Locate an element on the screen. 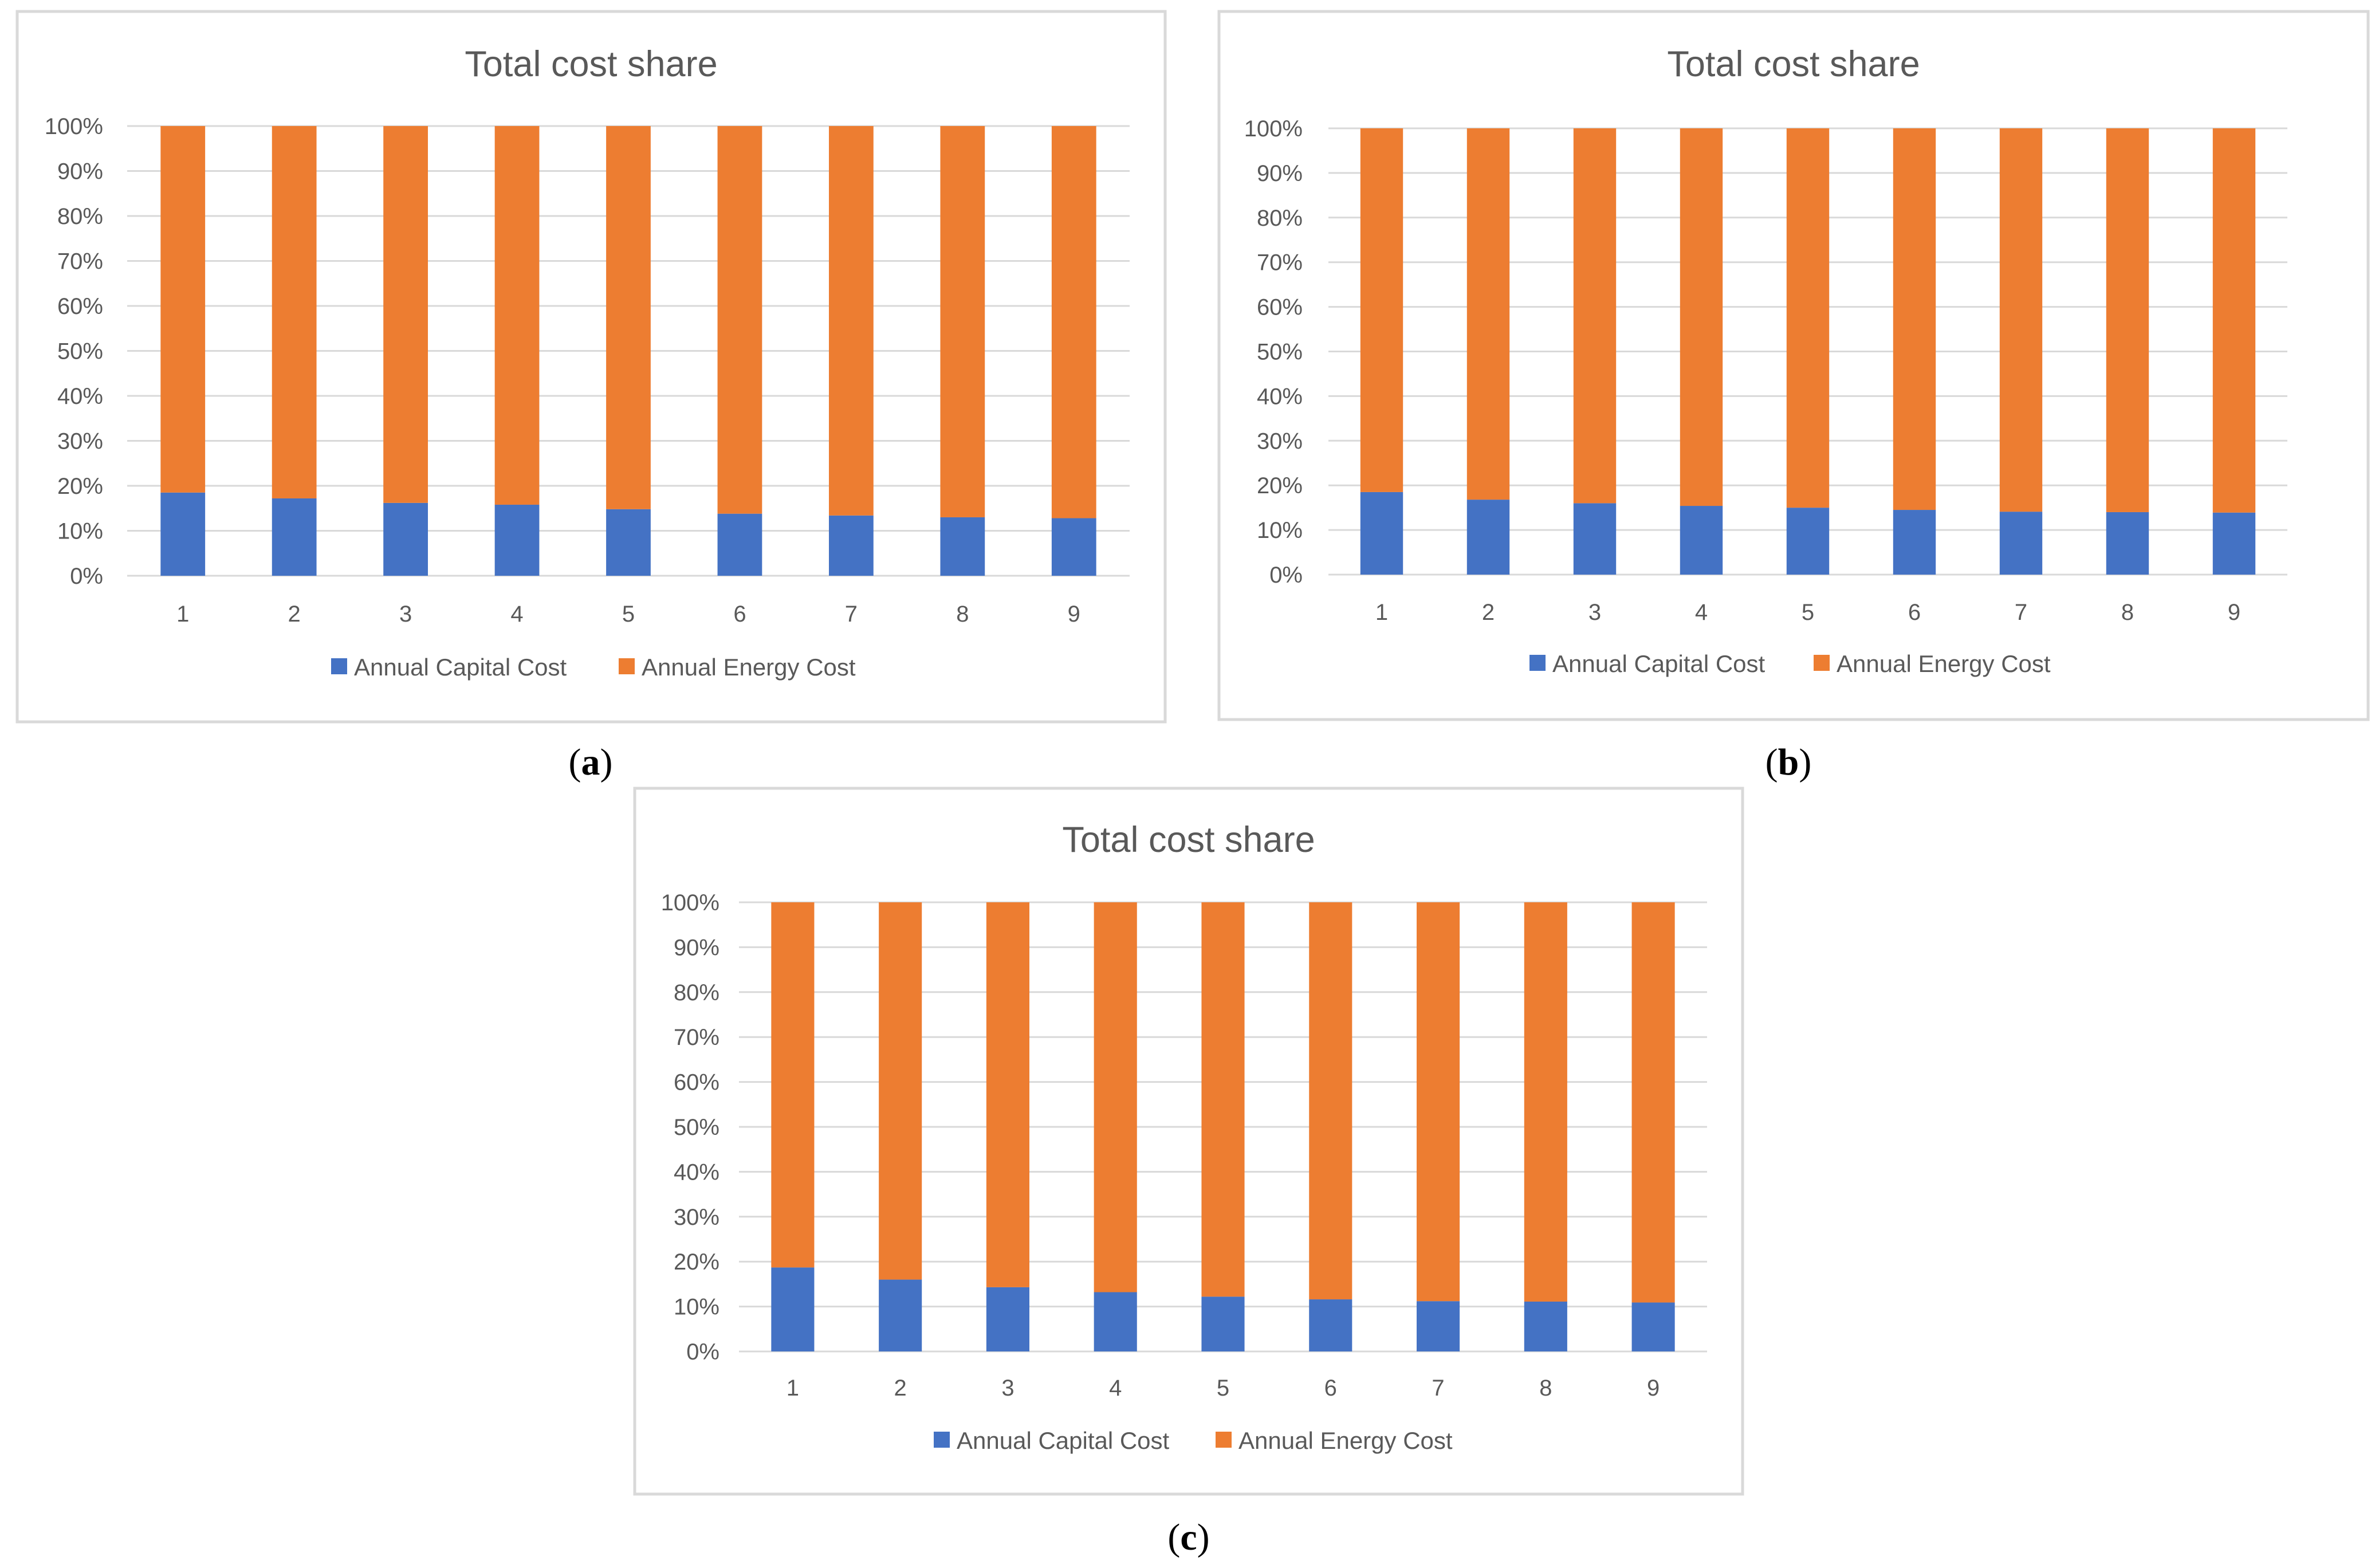  y-tick-label: 100% is located at coordinates (690, 902).